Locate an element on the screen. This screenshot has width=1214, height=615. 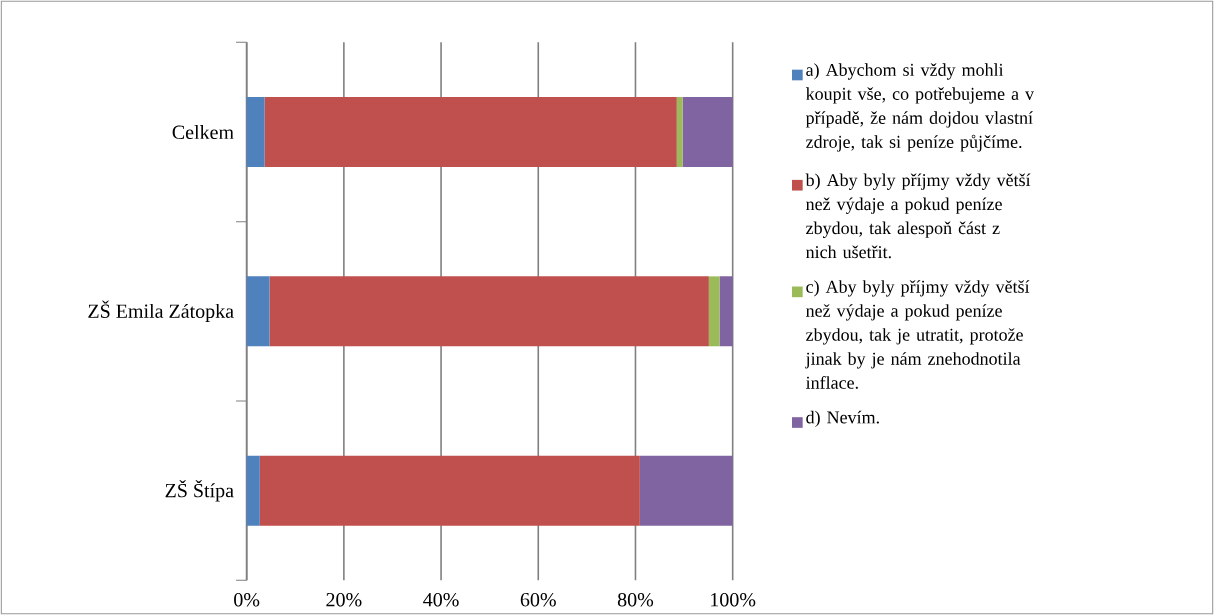
x-tick-label: 40% is located at coordinates (441, 599).